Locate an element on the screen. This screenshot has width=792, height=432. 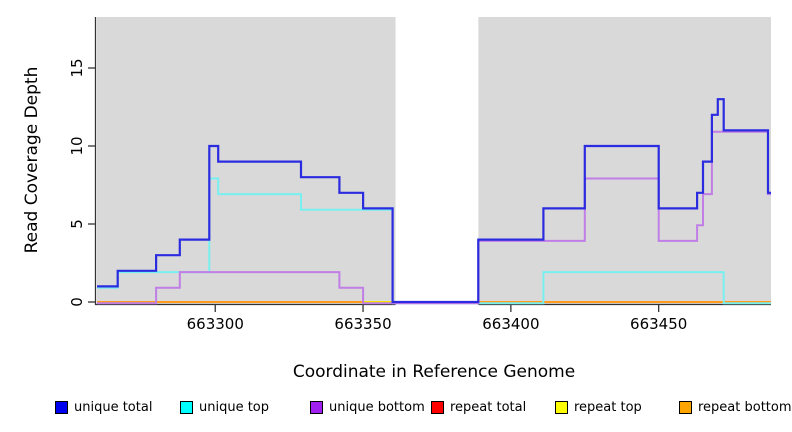
unique-bottom-swatch-icon is located at coordinates (316, 407).